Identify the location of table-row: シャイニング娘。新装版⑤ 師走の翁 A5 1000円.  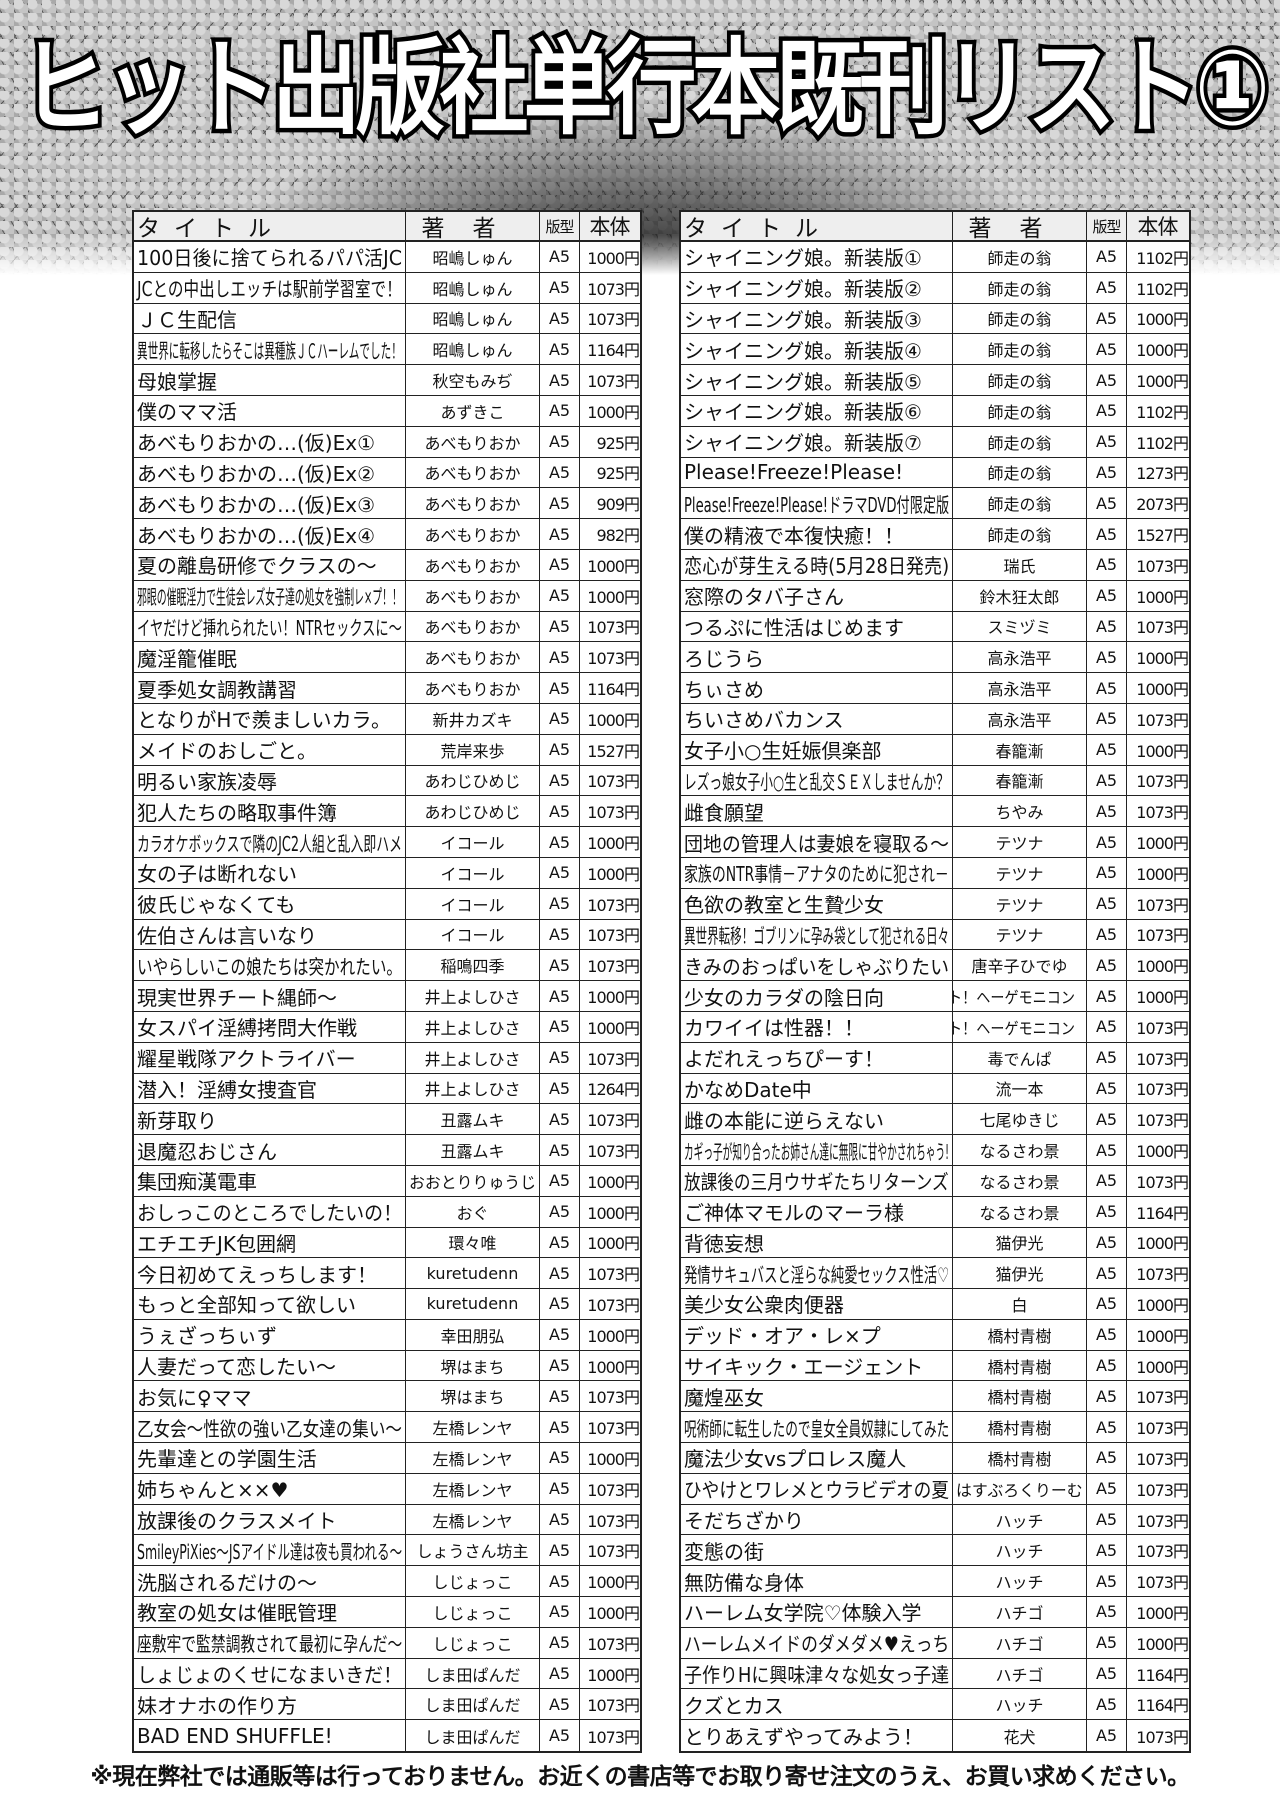
(935, 380).